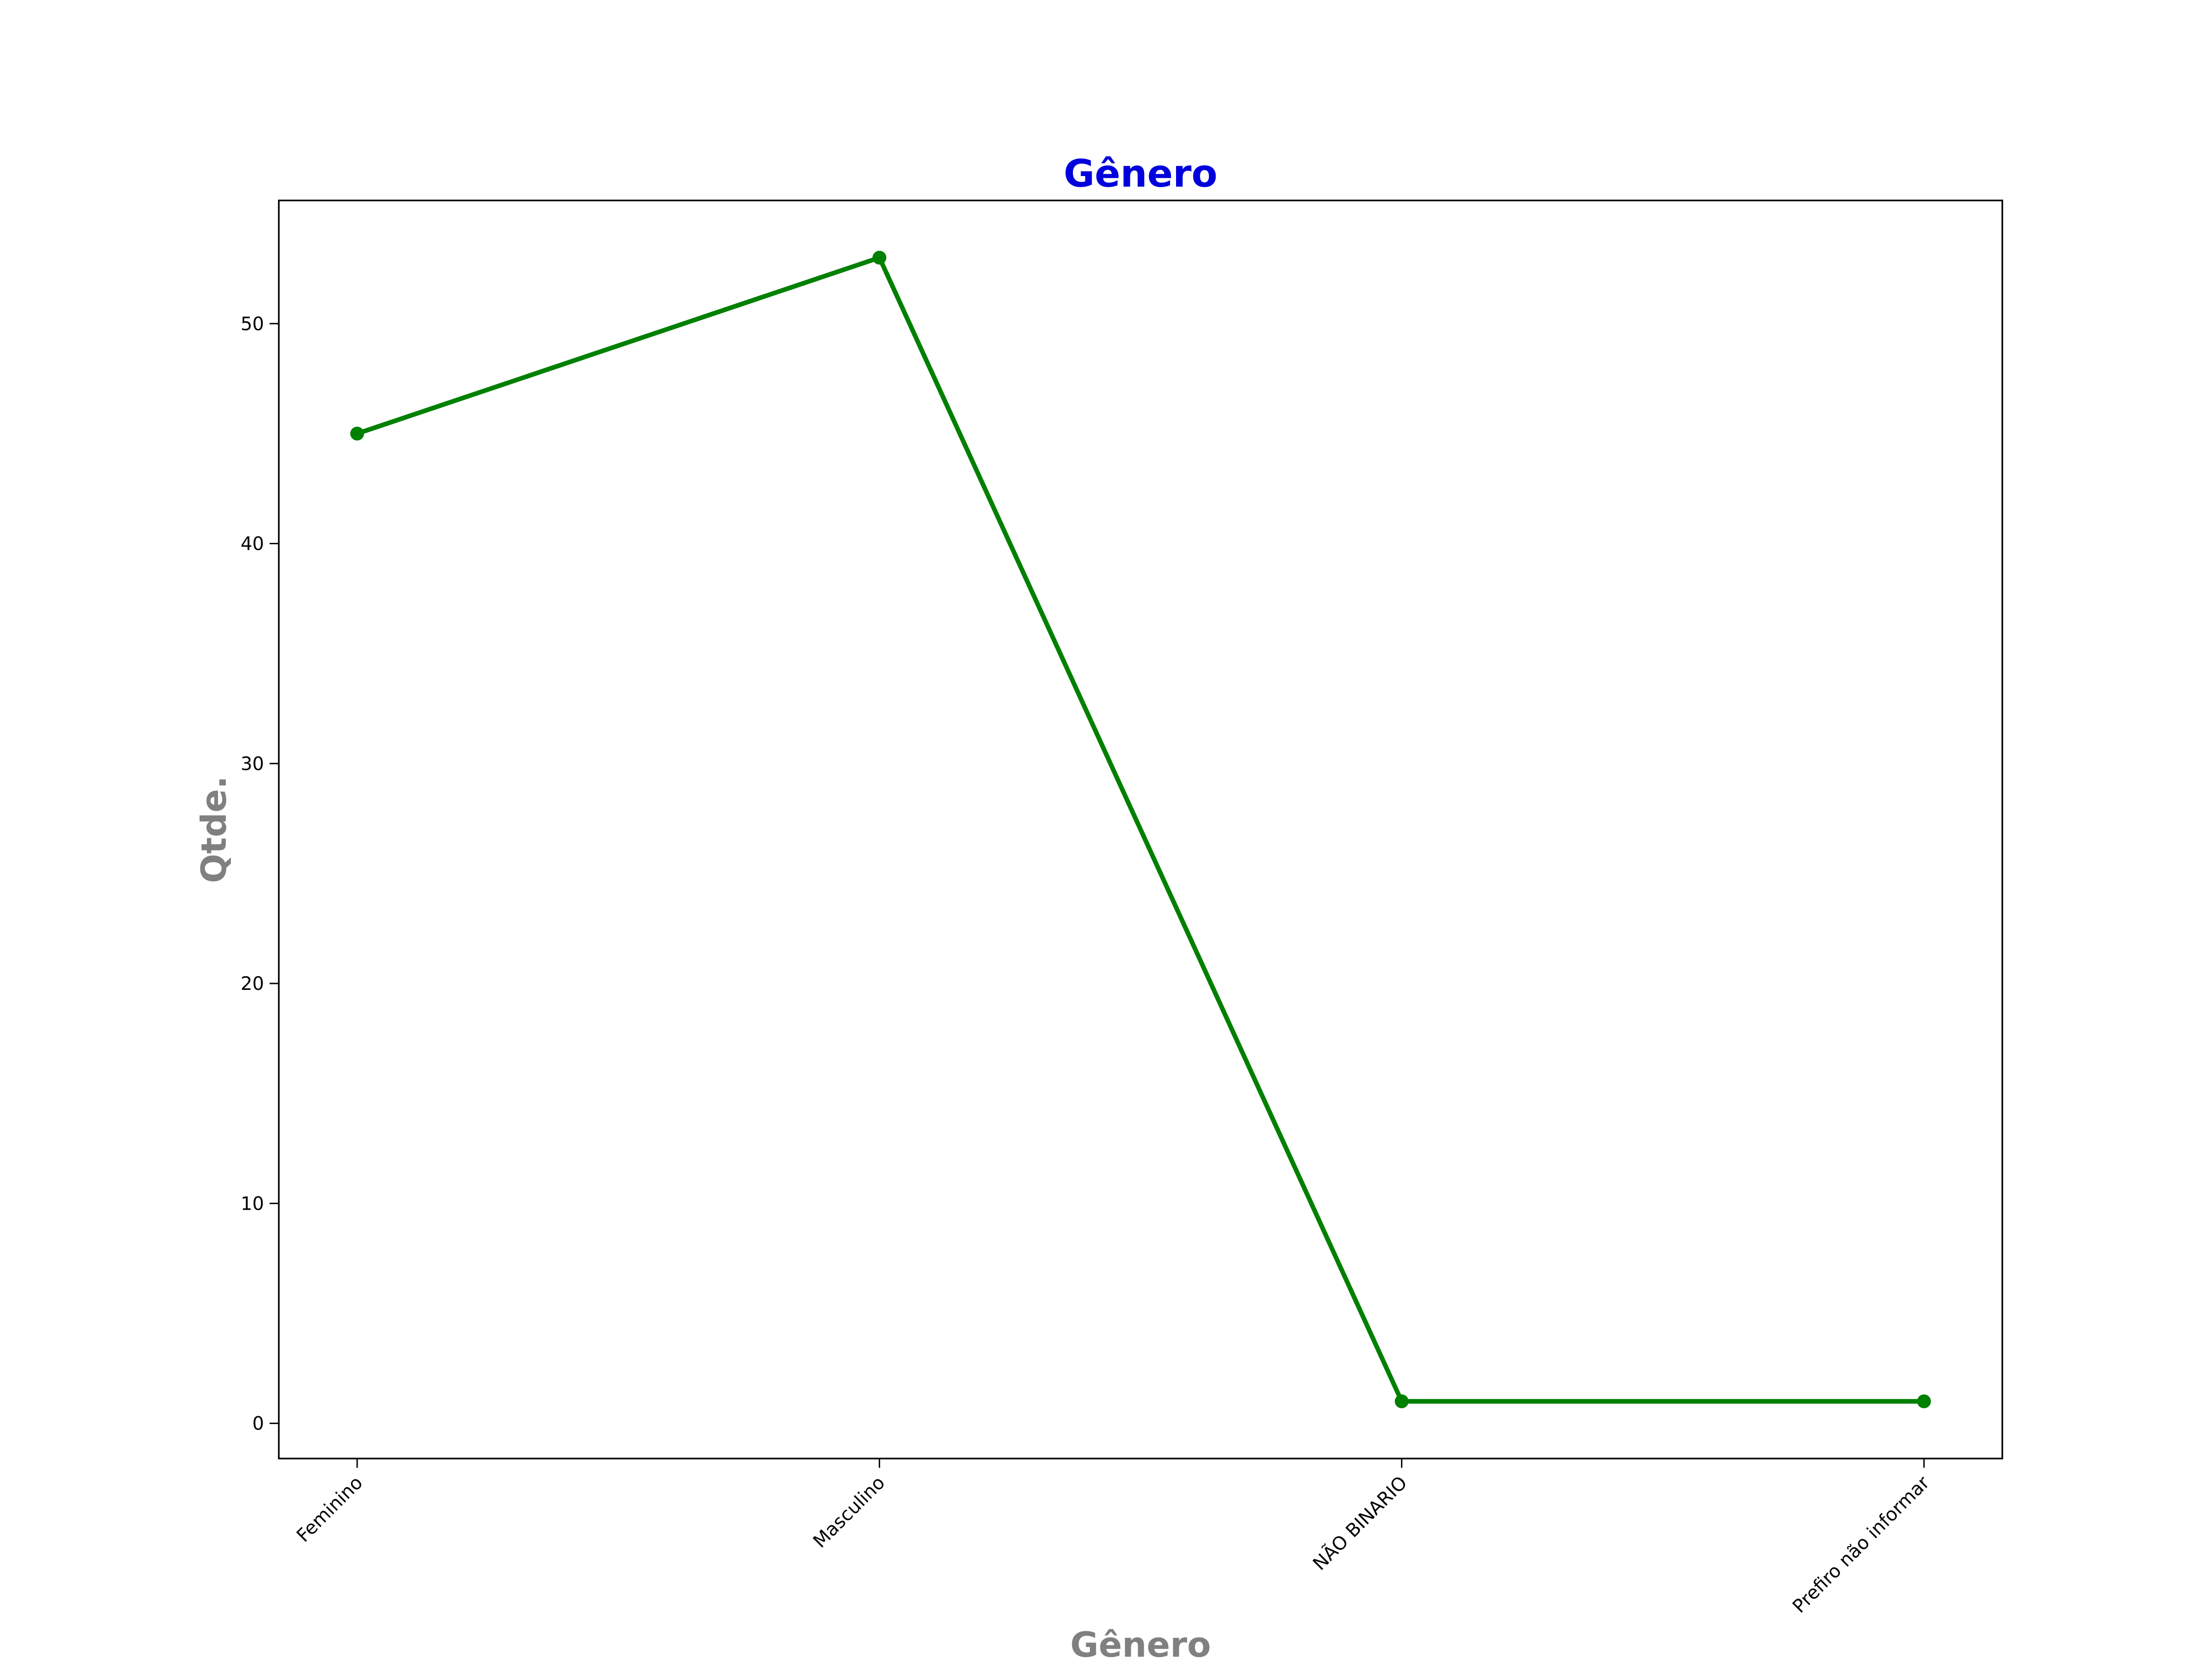 This screenshot has height=1659, width=2212. What do you see at coordinates (260, 874) in the screenshot?
I see `y-axis: 0 10 20 30 40 50` at bounding box center [260, 874].